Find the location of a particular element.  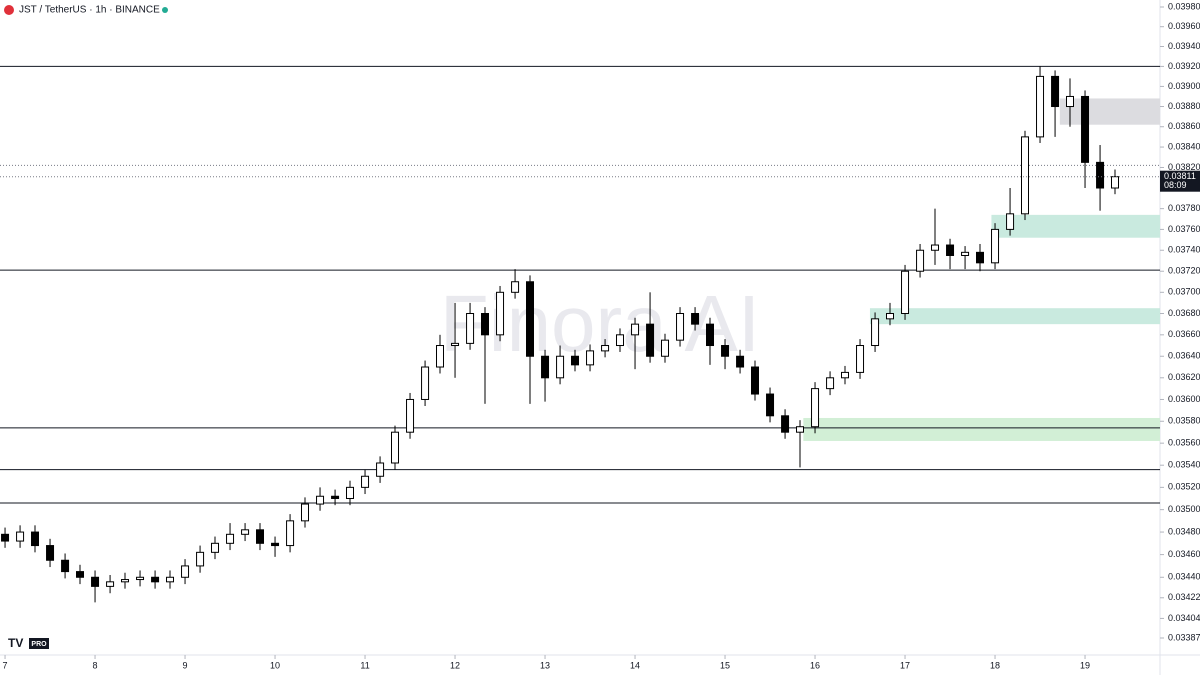

y-tick-label: 0.03940 is located at coordinates (1184, 46).